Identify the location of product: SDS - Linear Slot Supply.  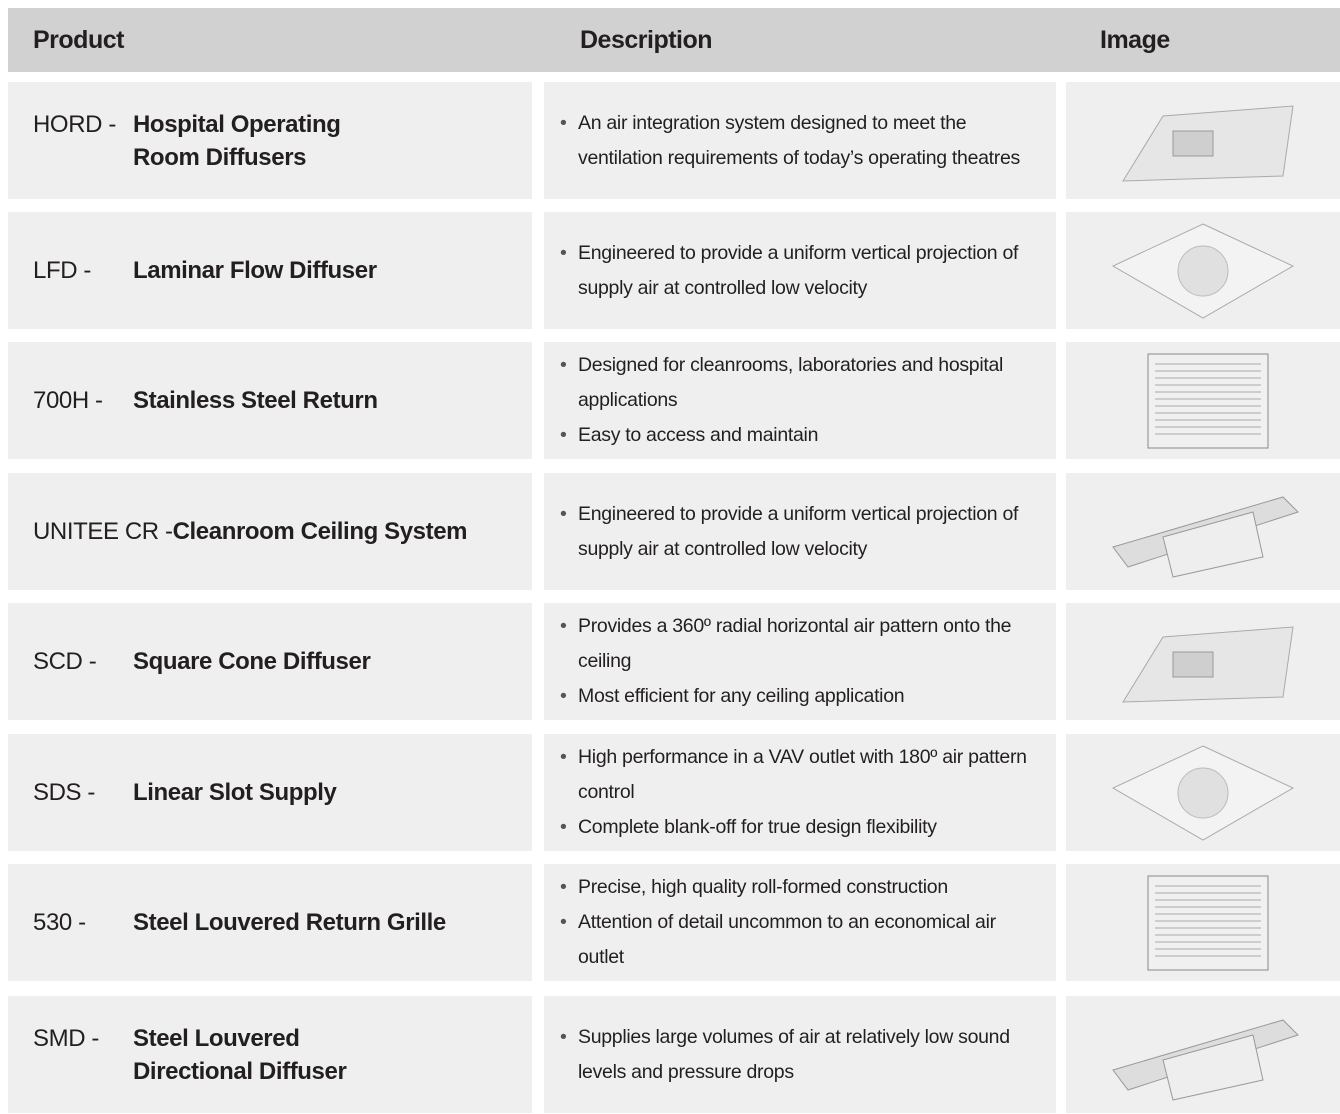
(185, 792).